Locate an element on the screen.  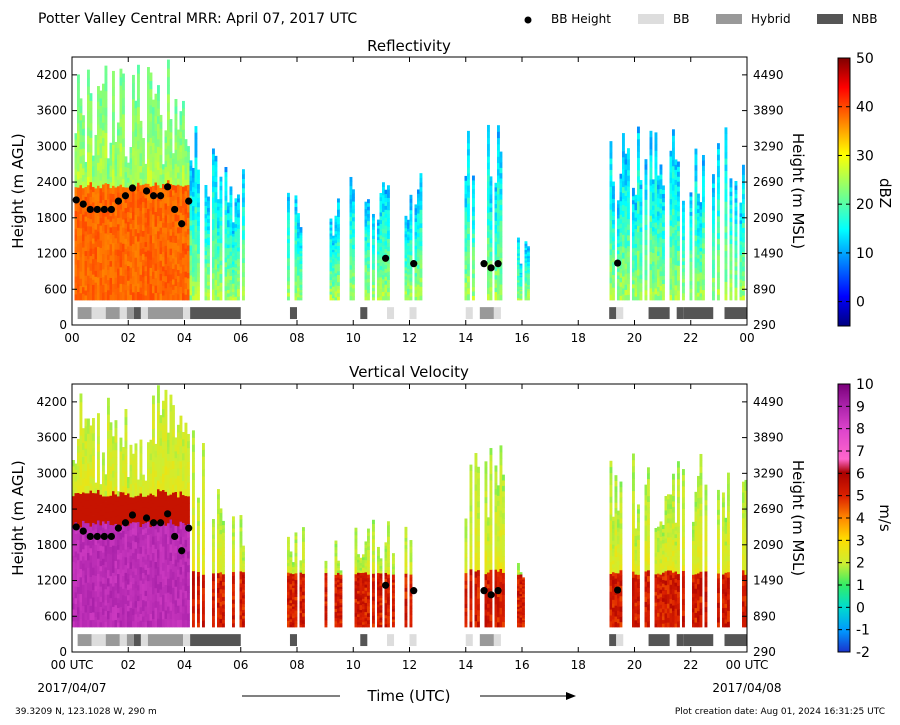
y-tick-label: 0 is located at coordinates (63, 325).